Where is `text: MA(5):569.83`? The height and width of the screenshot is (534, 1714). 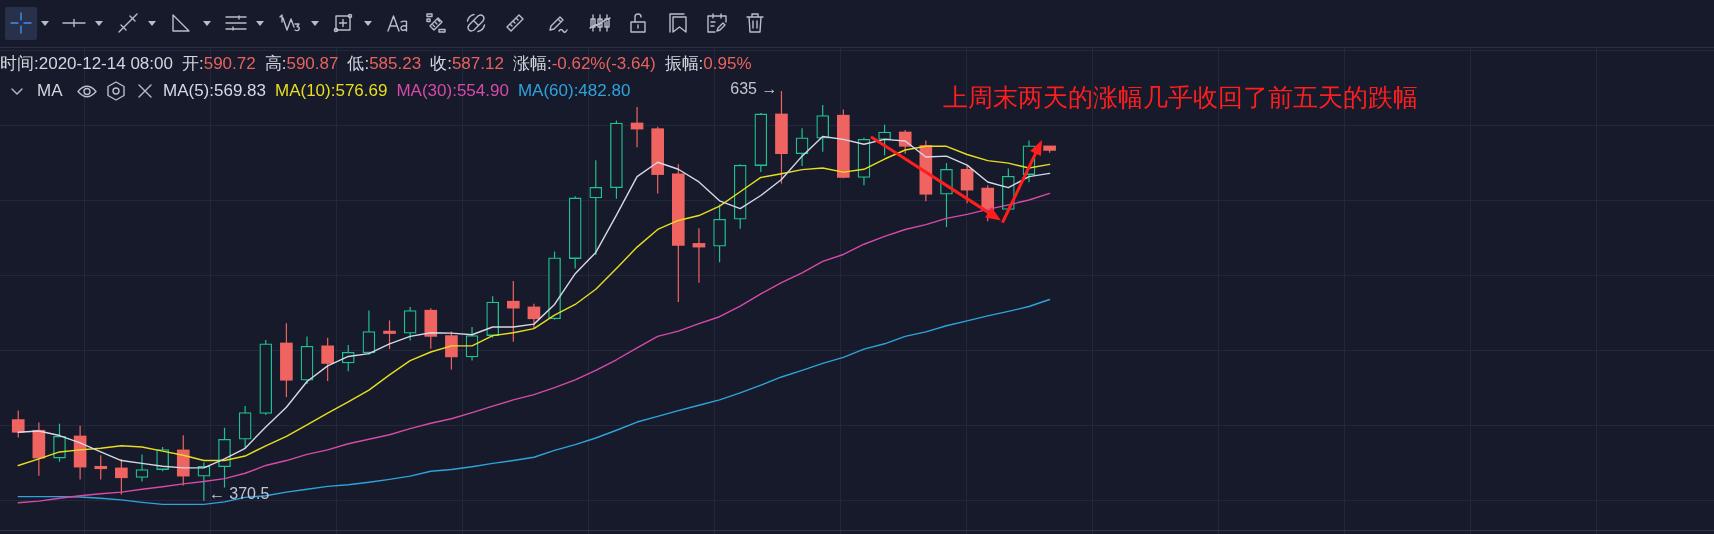
text: MA(5):569.83 is located at coordinates (214, 91).